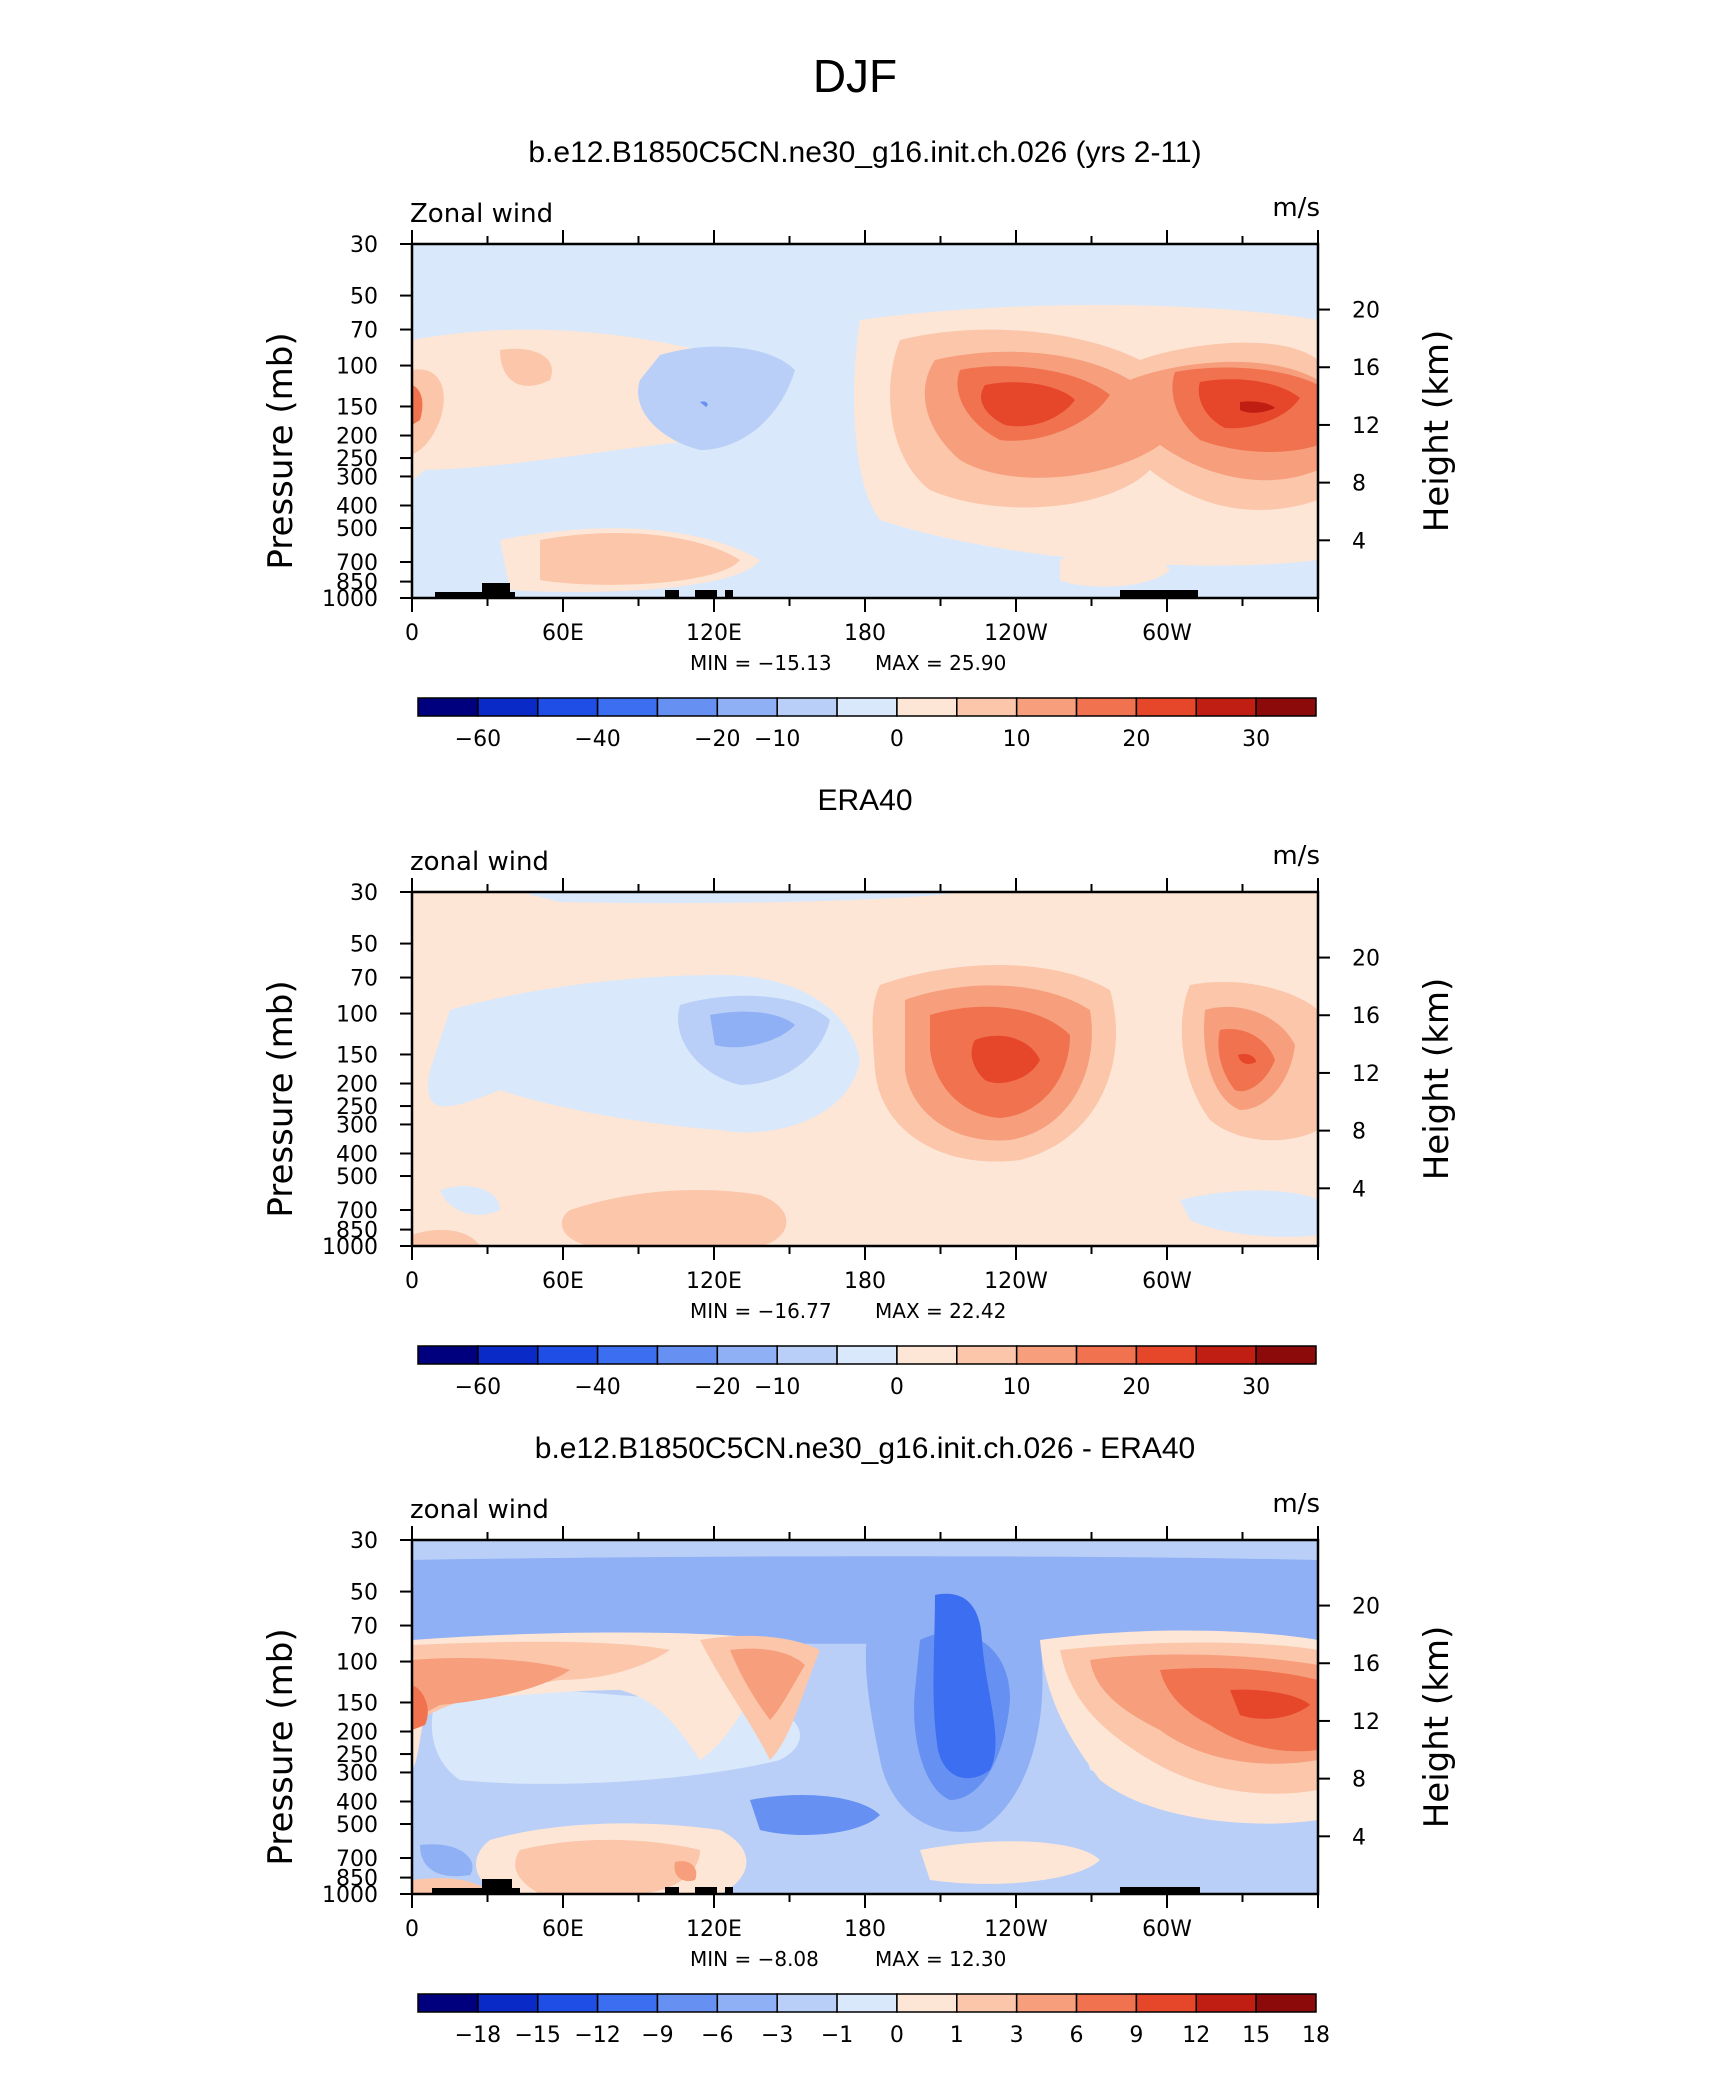 This screenshot has height=2074, width=1710. I want to click on colorbar-label: 0, so click(897, 2035).